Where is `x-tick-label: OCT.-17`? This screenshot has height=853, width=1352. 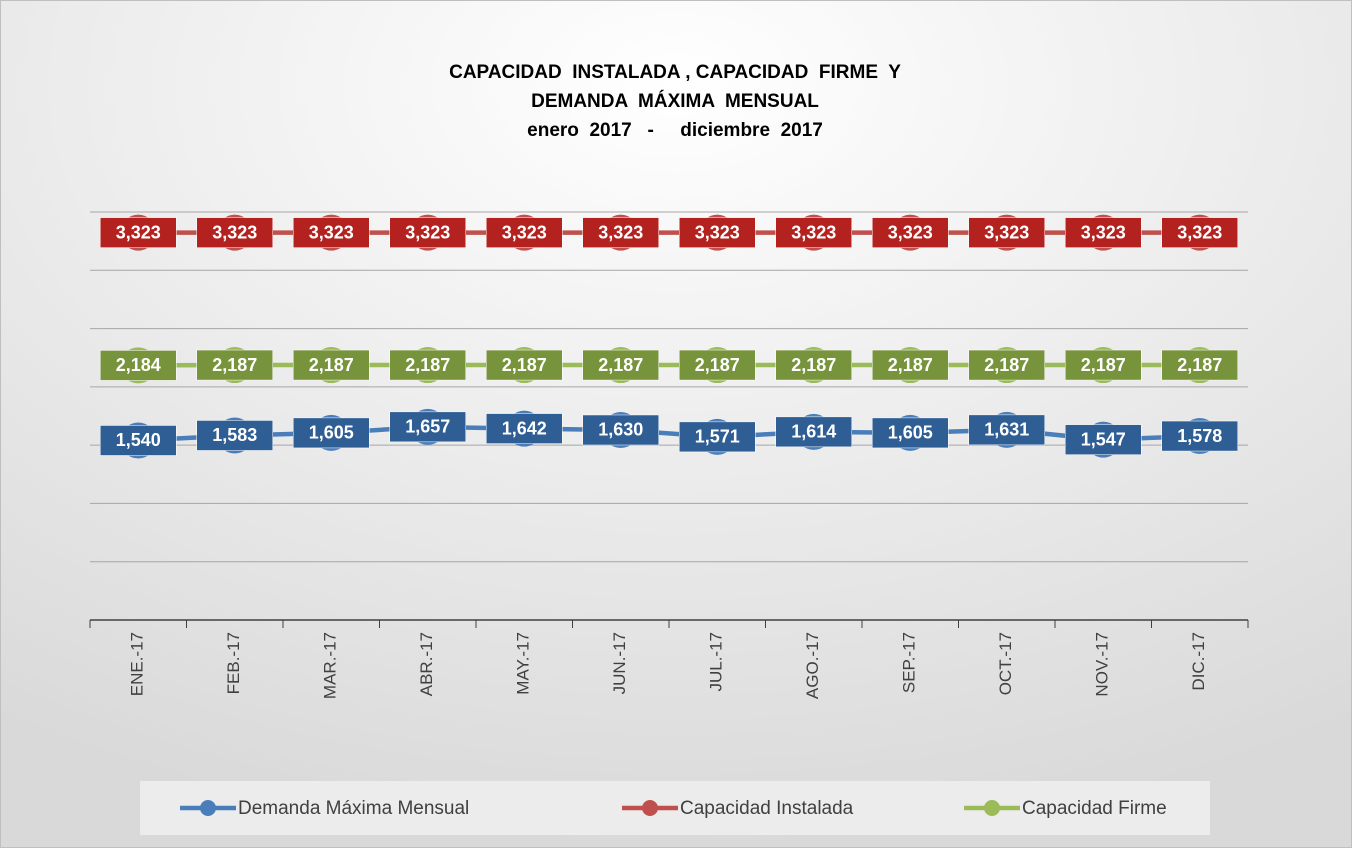
x-tick-label: OCT.-17 is located at coordinates (1005, 663).